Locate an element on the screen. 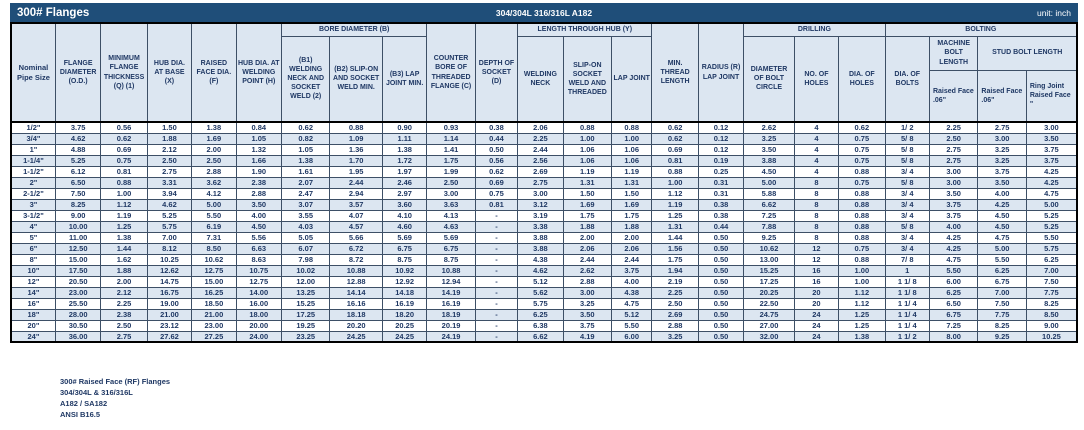 This screenshot has width=1084, height=430. table-cell: 8.50 is located at coordinates (214, 248).